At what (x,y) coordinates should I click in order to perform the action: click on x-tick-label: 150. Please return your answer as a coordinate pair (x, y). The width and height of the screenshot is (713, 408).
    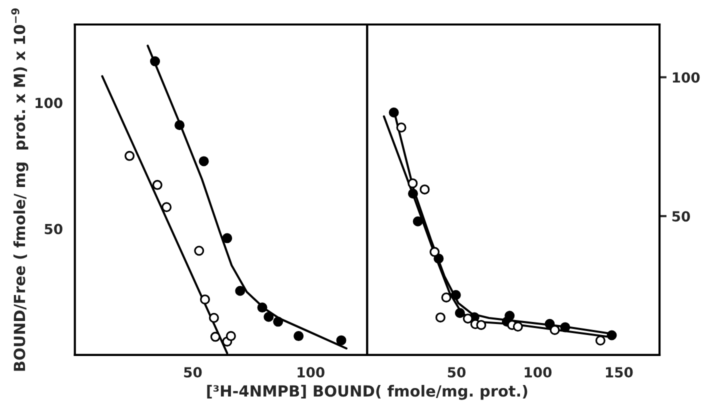
    Looking at the image, I should click on (619, 372).